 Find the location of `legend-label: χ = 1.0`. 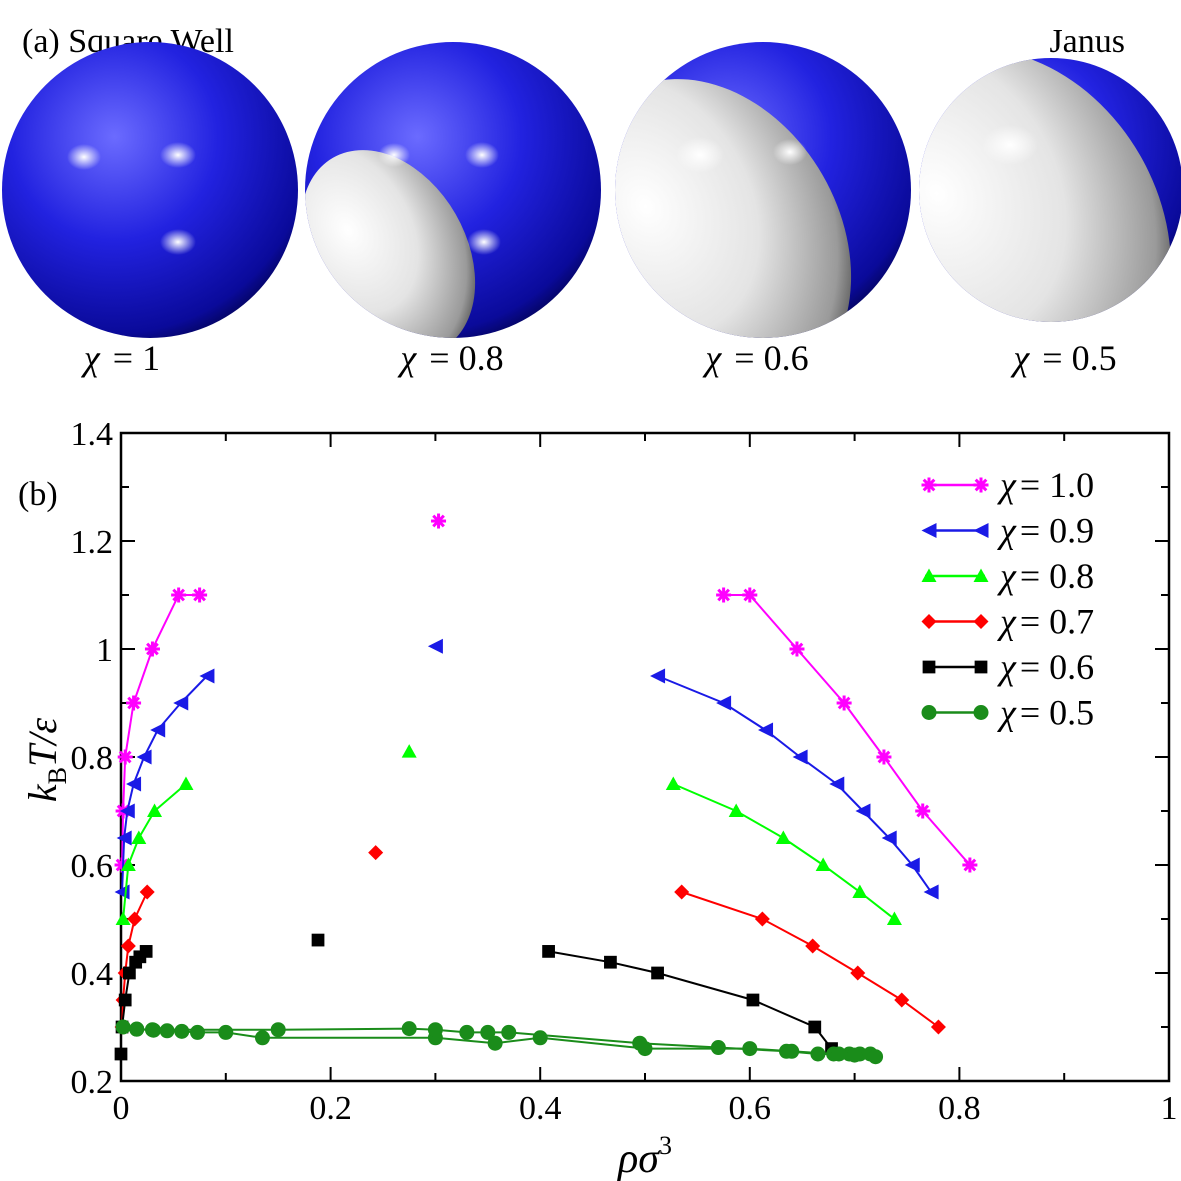

legend-label: χ = 1.0 is located at coordinates (1045, 485).